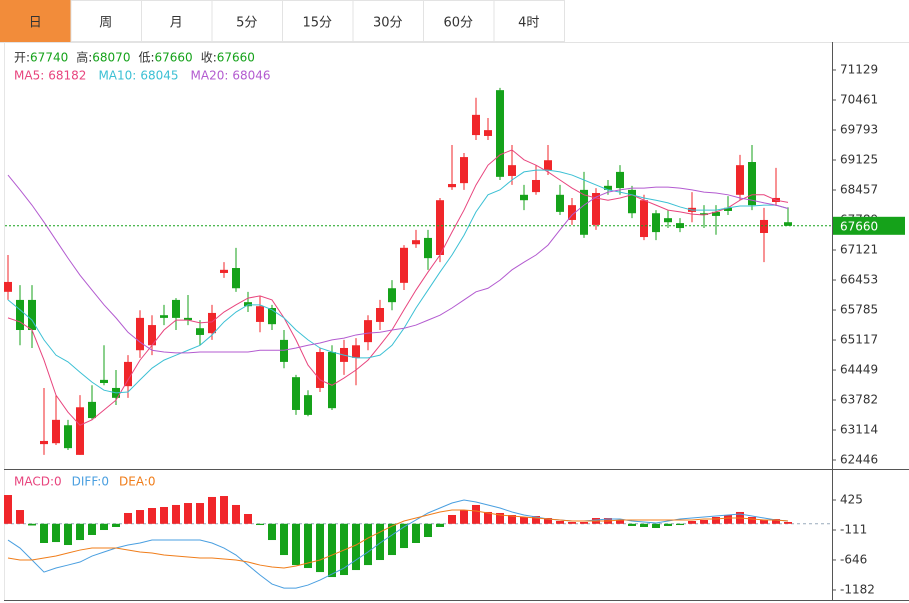 Image resolution: width=909 pixels, height=603 pixels. What do you see at coordinates (35, 23) in the screenshot?
I see `tab-label: 日` at bounding box center [35, 23].